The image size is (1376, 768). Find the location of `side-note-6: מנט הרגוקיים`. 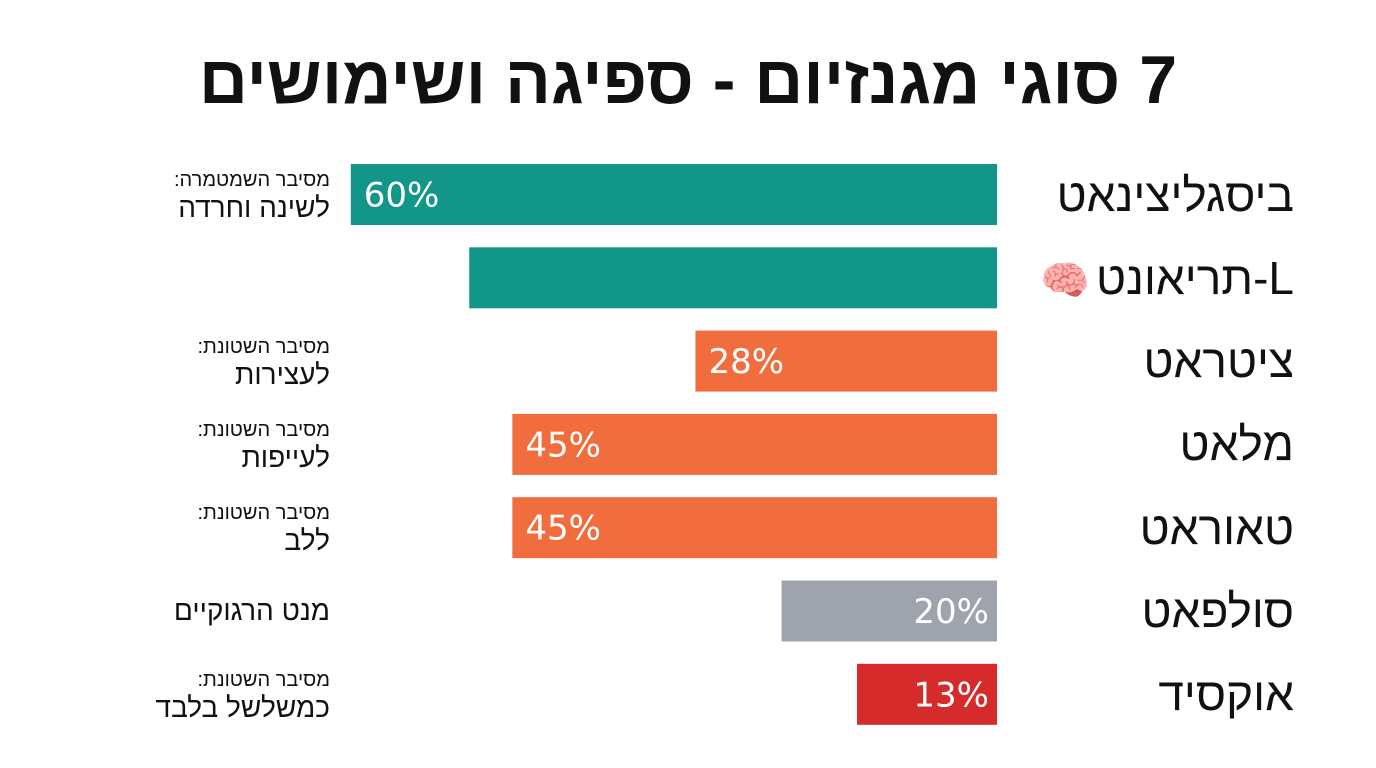

side-note-6: מנט הרגוקיים is located at coordinates (170, 611).